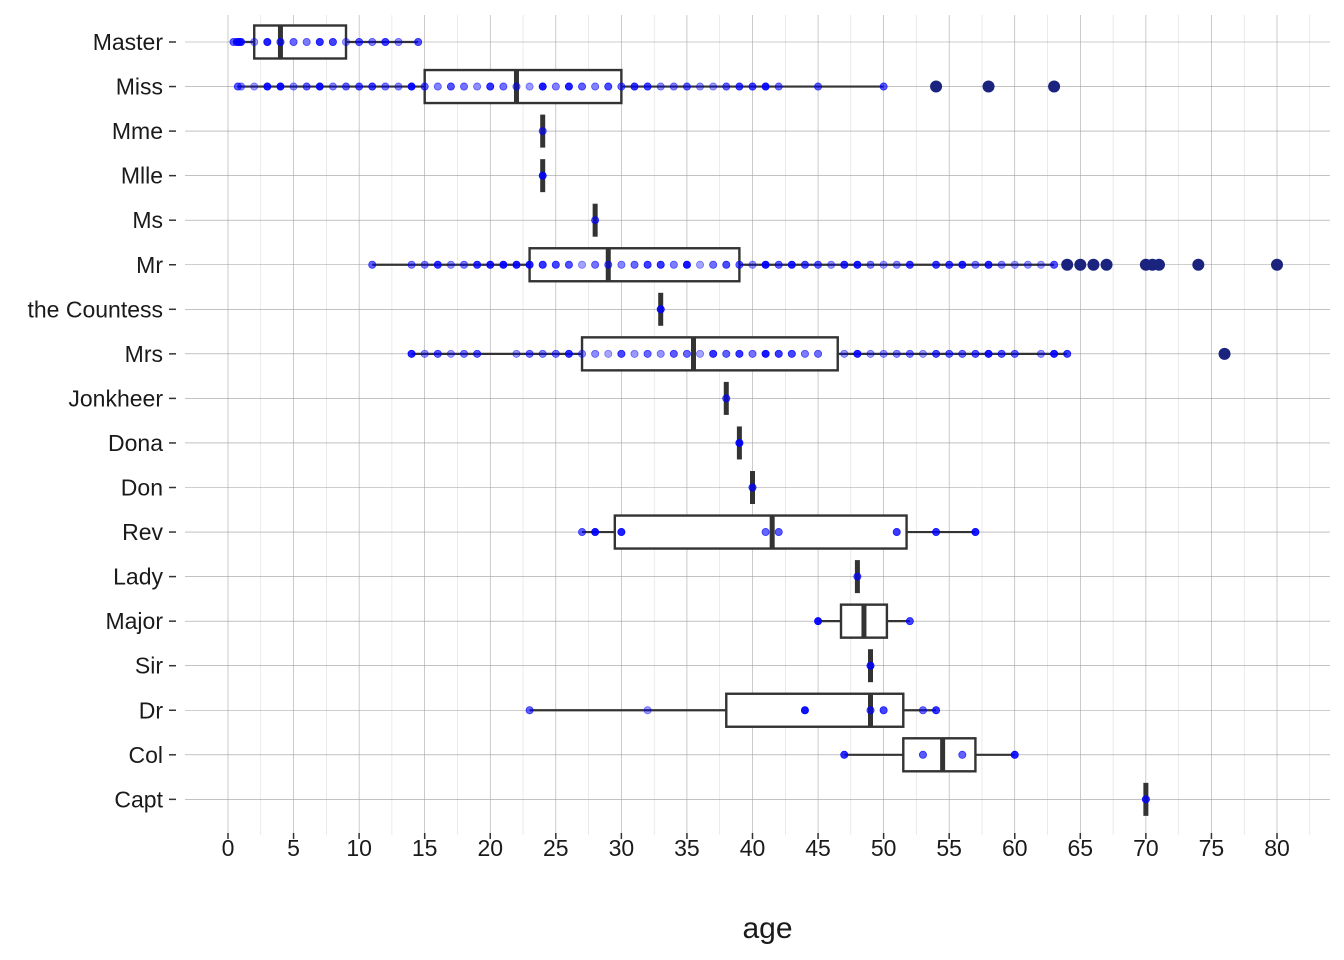  Describe the element at coordinates (142, 176) in the screenshot. I see `y-tick-label: Mlle` at that location.